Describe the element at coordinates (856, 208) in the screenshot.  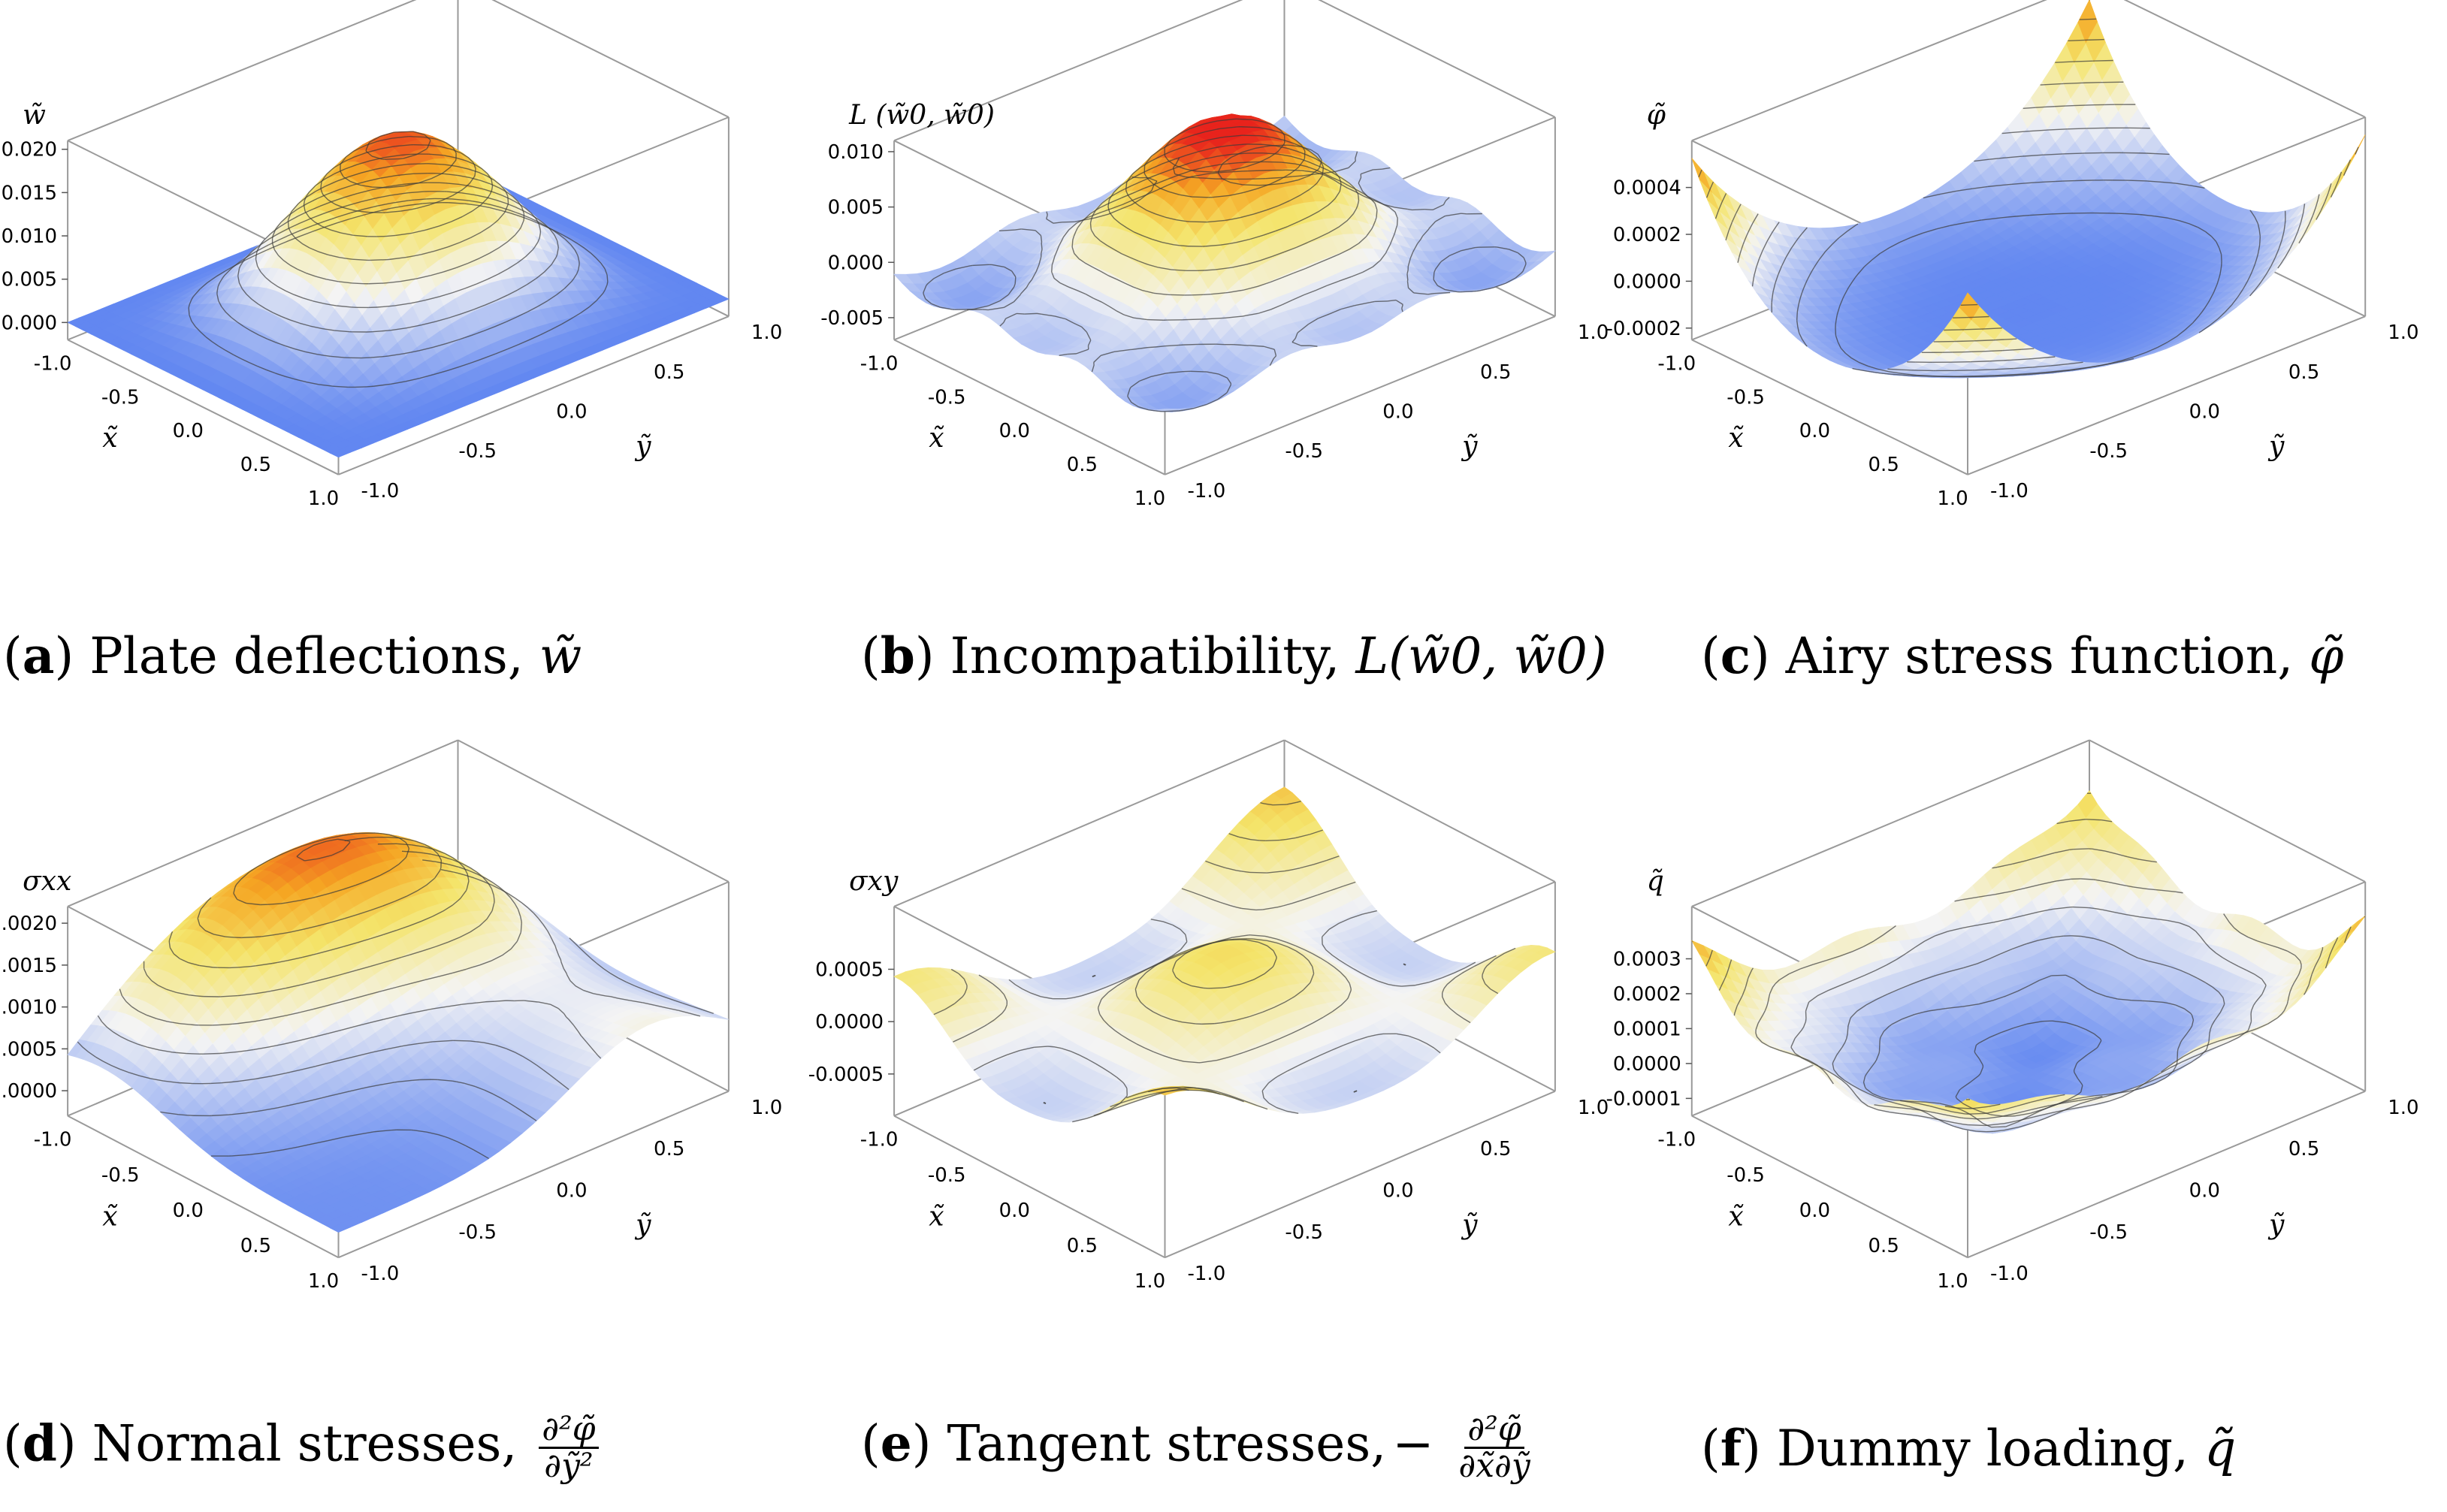
I see `z-tick-label: 0.005` at that location.